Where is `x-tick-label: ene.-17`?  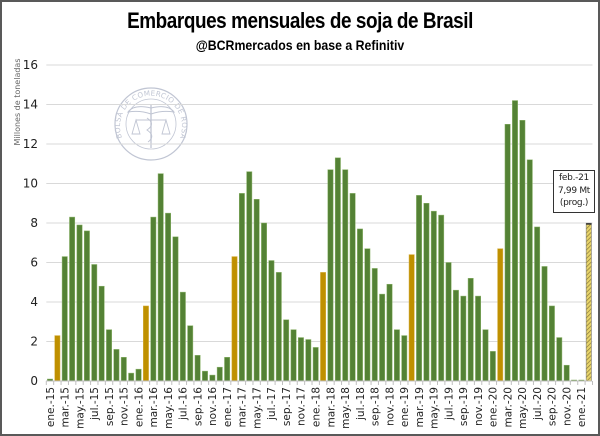 x-tick-label: ene.-17 is located at coordinates (228, 407).